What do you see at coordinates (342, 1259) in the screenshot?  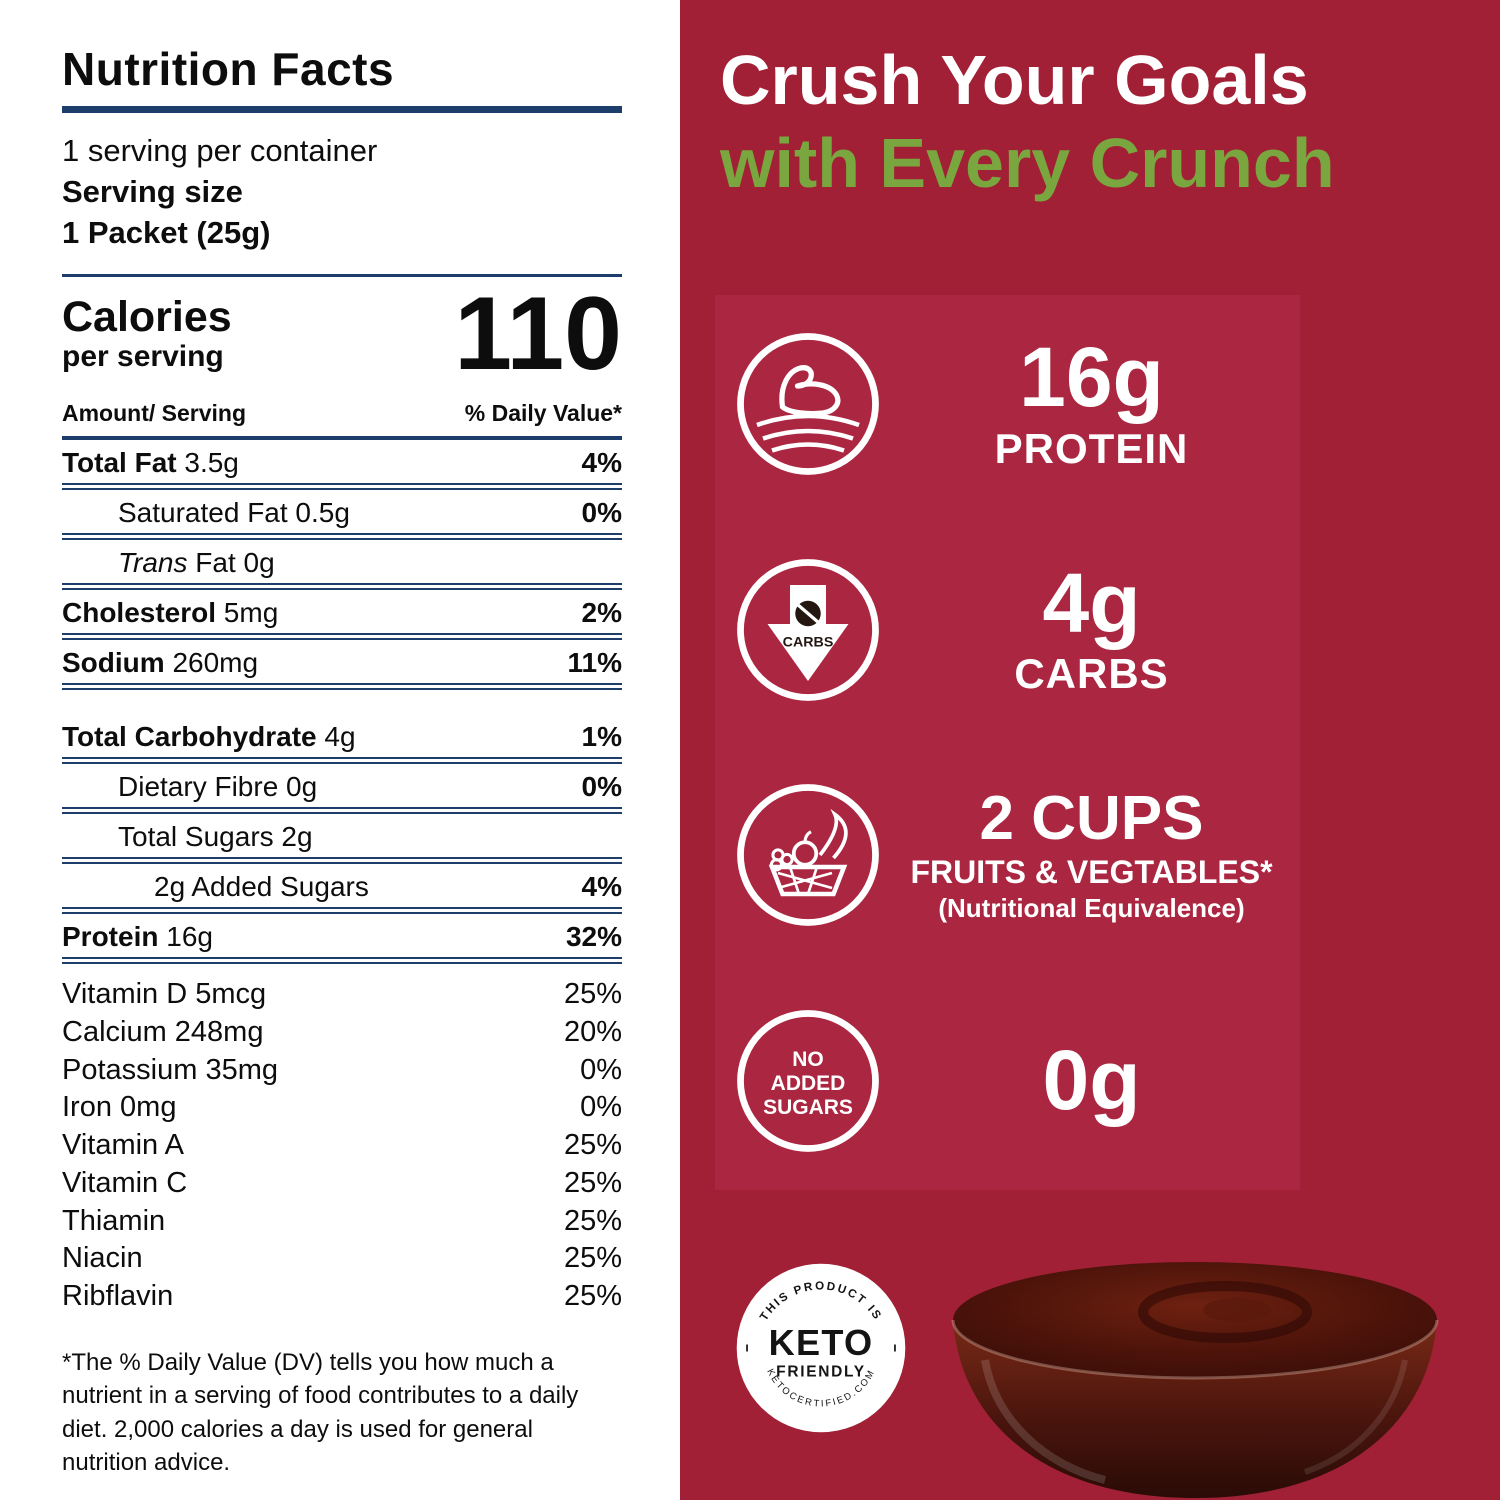 I see `micronutrient-row: Niacin 25%` at bounding box center [342, 1259].